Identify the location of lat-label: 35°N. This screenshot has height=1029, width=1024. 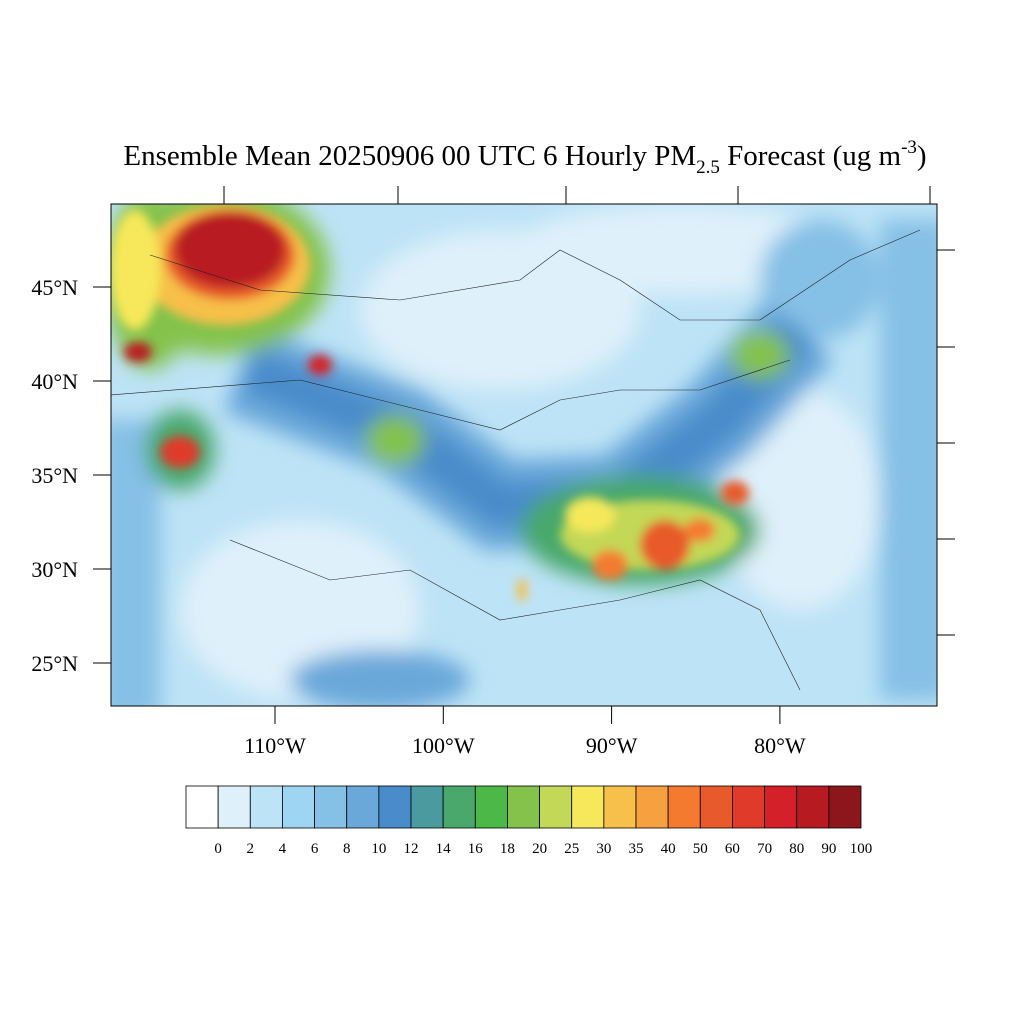
(54, 475).